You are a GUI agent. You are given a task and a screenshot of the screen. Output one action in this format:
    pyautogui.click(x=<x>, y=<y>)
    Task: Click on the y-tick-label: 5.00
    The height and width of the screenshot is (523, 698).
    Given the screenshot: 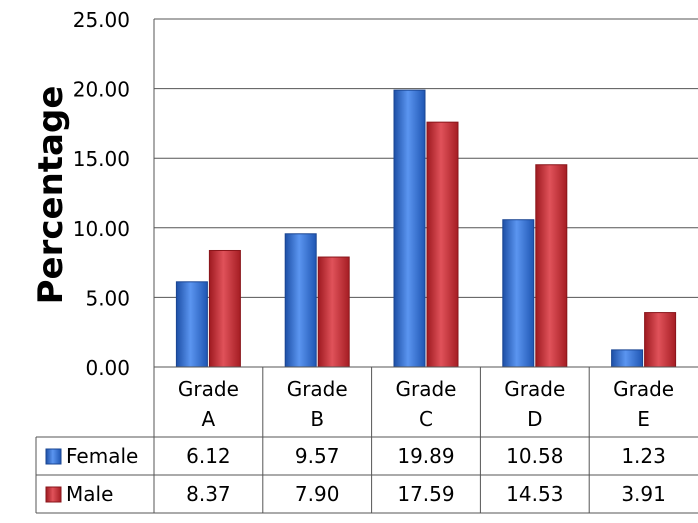 What is the action you would take?
    pyautogui.click(x=107, y=298)
    